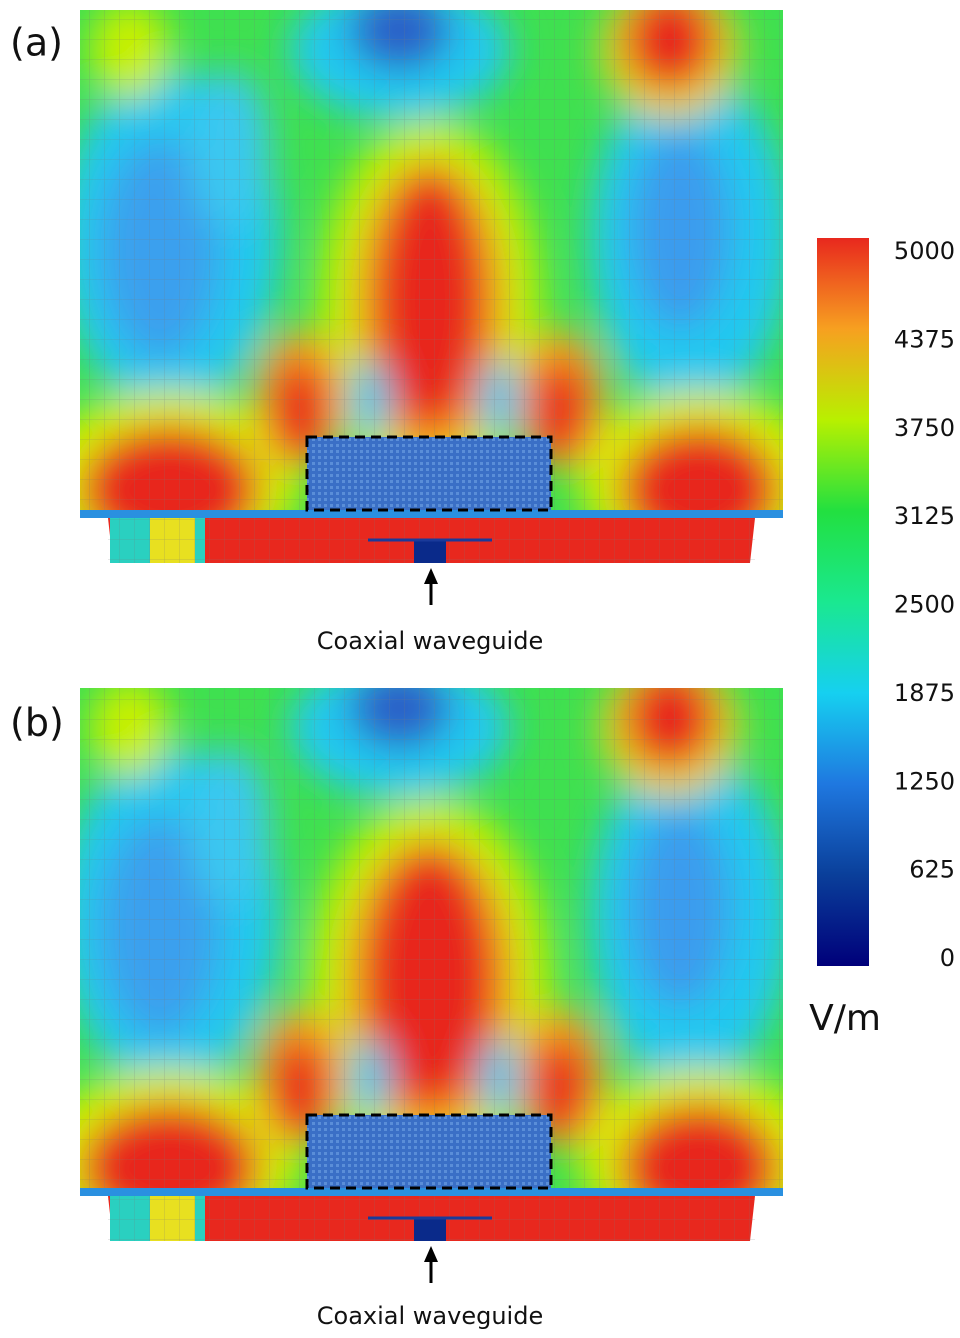 Image resolution: width=960 pixels, height=1338 pixels. I want to click on panel-label: (a), so click(36, 43).